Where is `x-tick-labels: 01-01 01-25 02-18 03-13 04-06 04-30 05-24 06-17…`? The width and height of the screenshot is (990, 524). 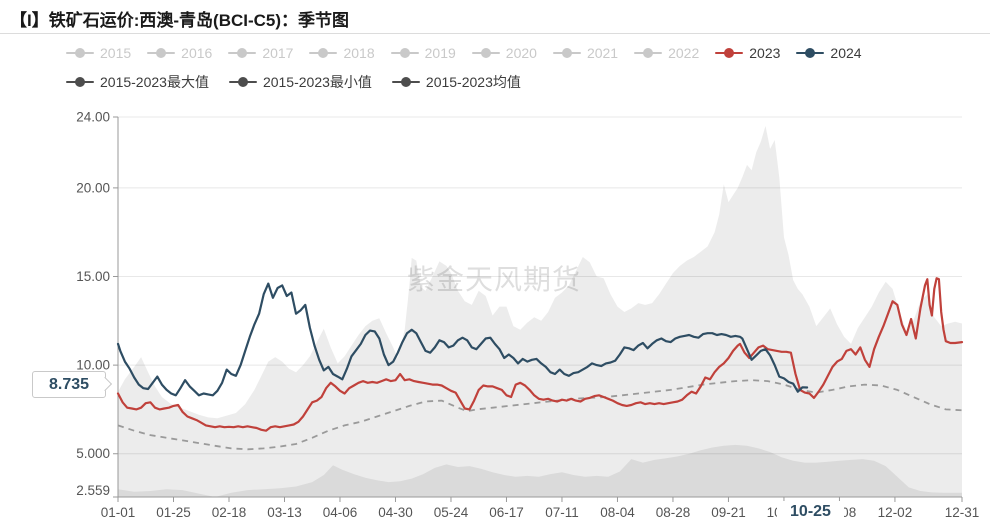
x-tick-labels: 01-01 01-25 02-18 03-13 04-06 04-30 05-24 06-17… is located at coordinates (540, 512).